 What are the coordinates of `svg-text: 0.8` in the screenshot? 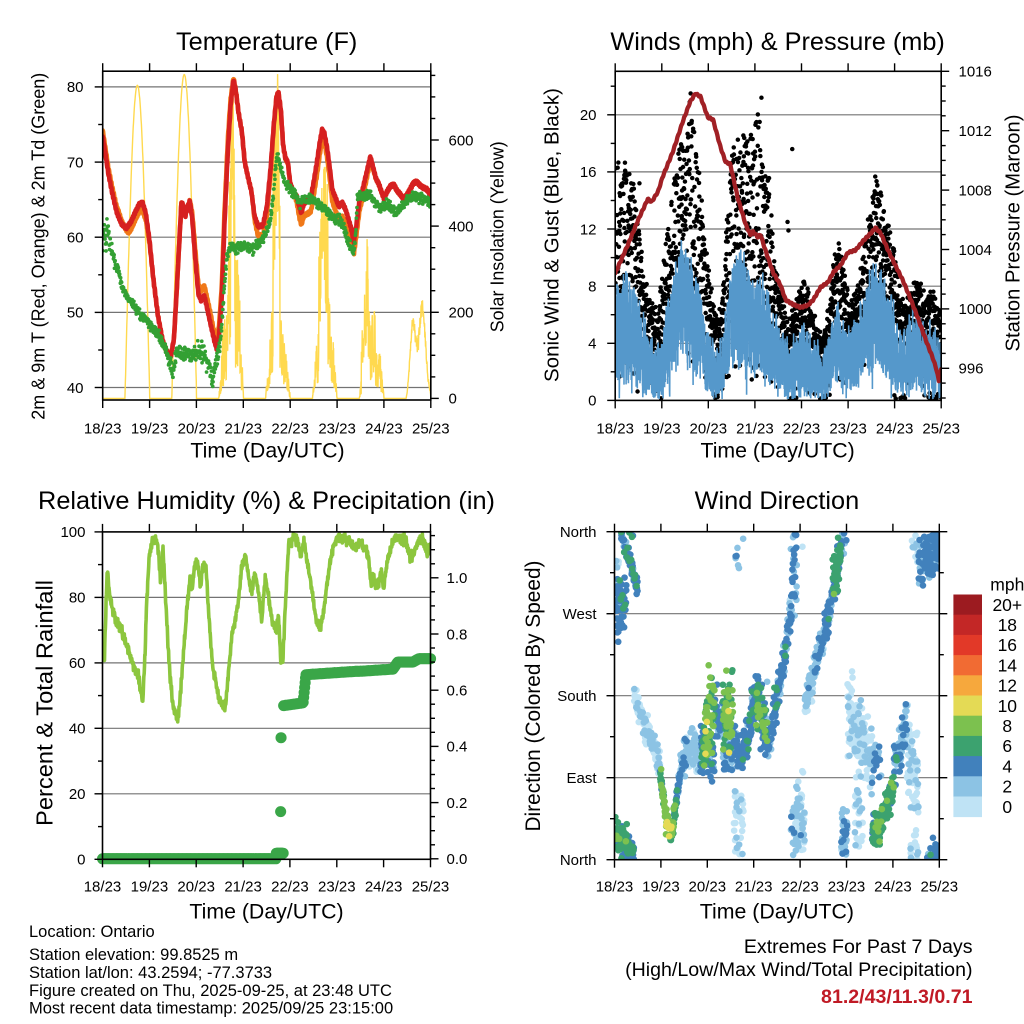 It's located at (457, 634).